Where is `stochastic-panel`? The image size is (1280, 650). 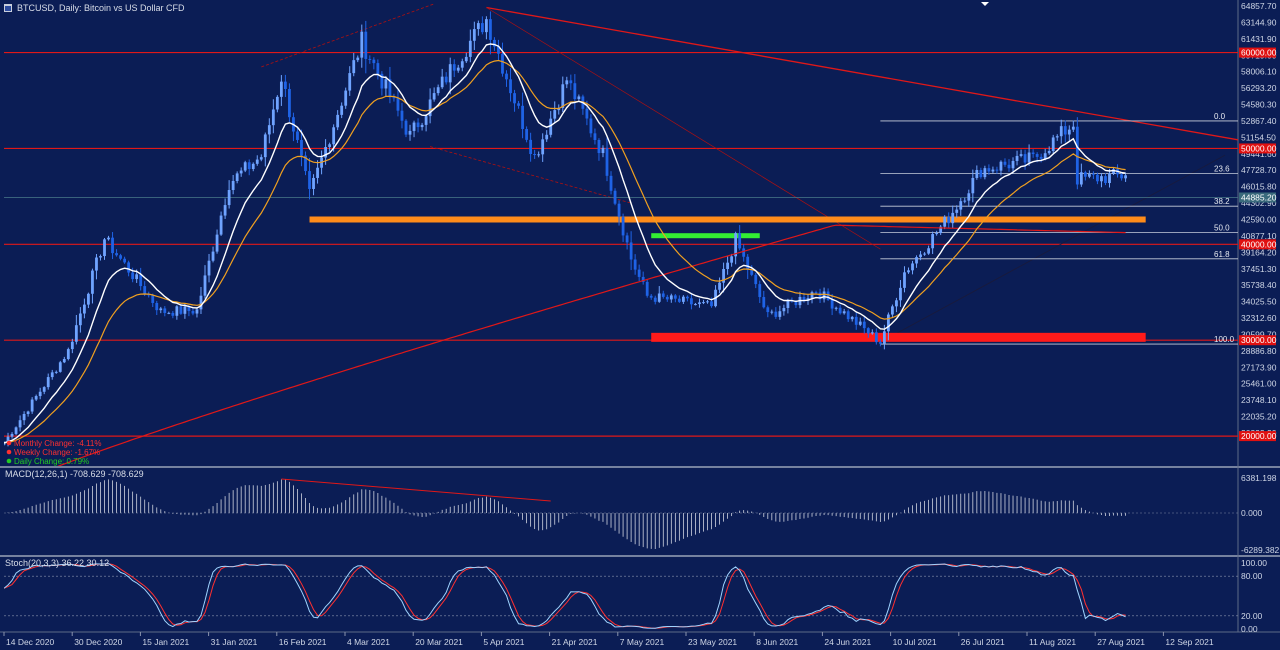 stochastic-panel is located at coordinates (621, 596).